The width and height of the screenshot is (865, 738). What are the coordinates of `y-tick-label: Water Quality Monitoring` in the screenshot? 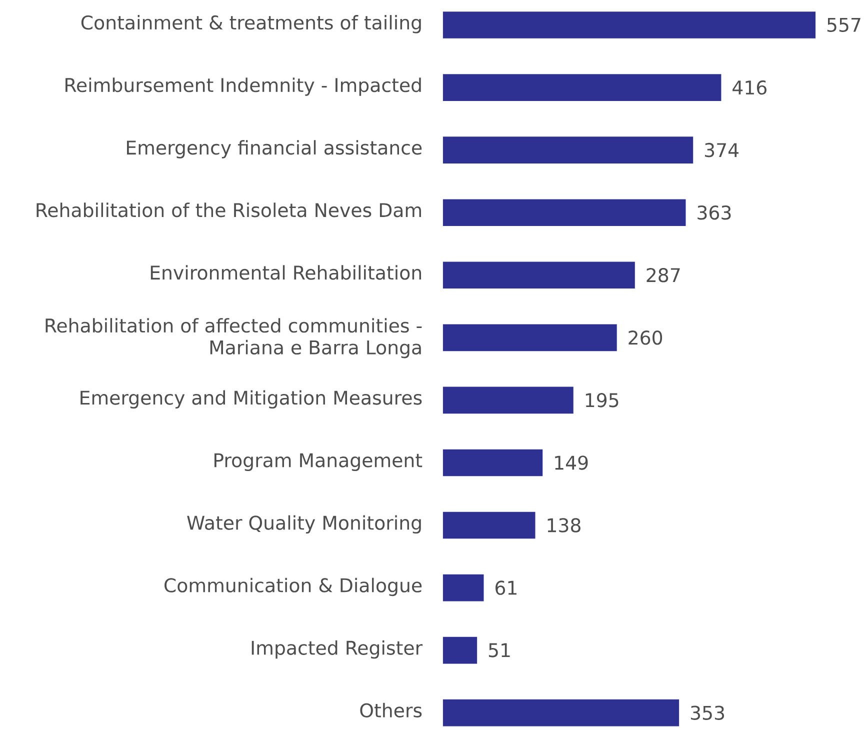 It's located at (304, 524).